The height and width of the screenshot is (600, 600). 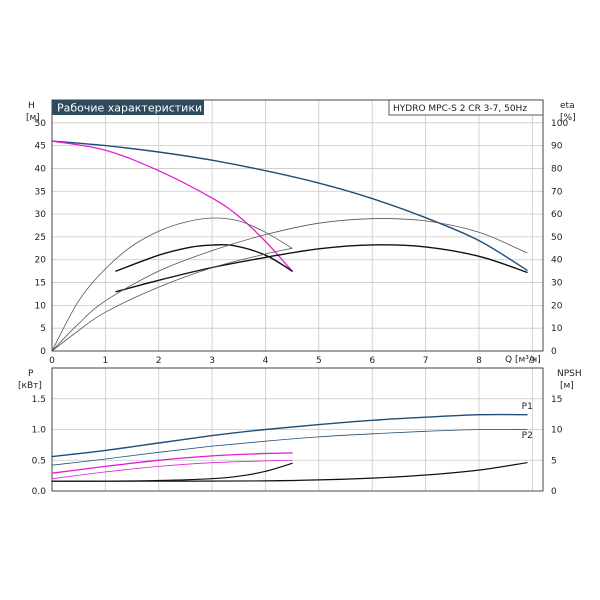 I want to click on y-right-label-bottom: NPSH, so click(x=569, y=374).